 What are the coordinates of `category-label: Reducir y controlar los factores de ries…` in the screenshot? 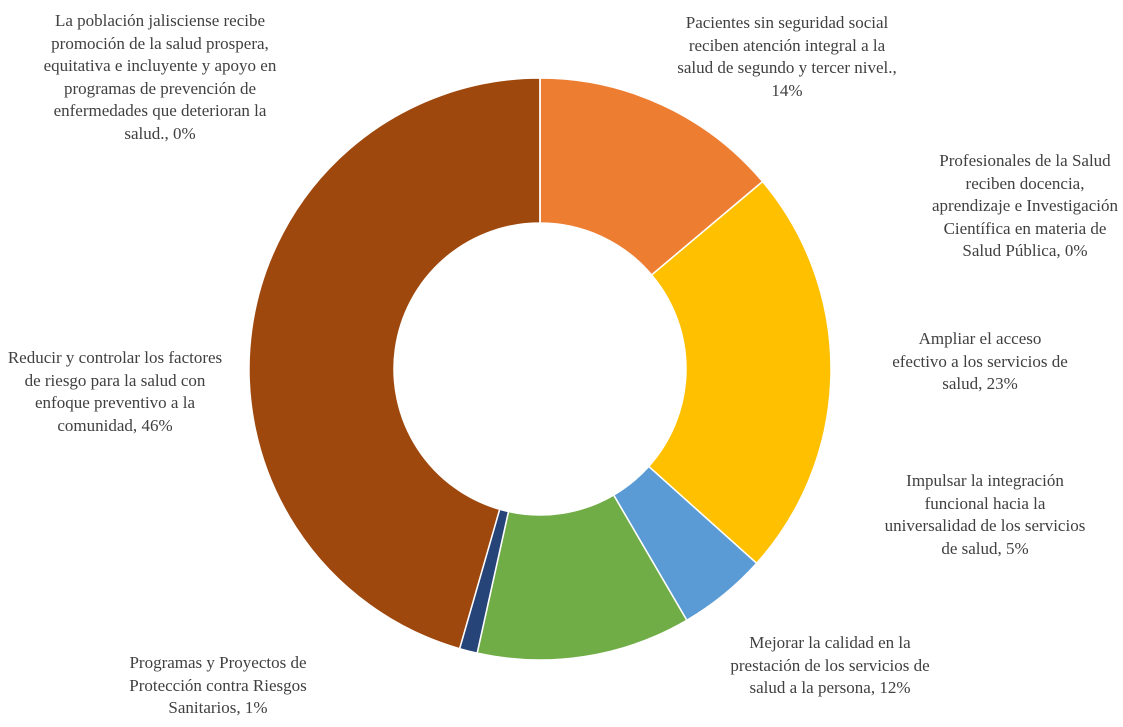 It's located at (115, 391).